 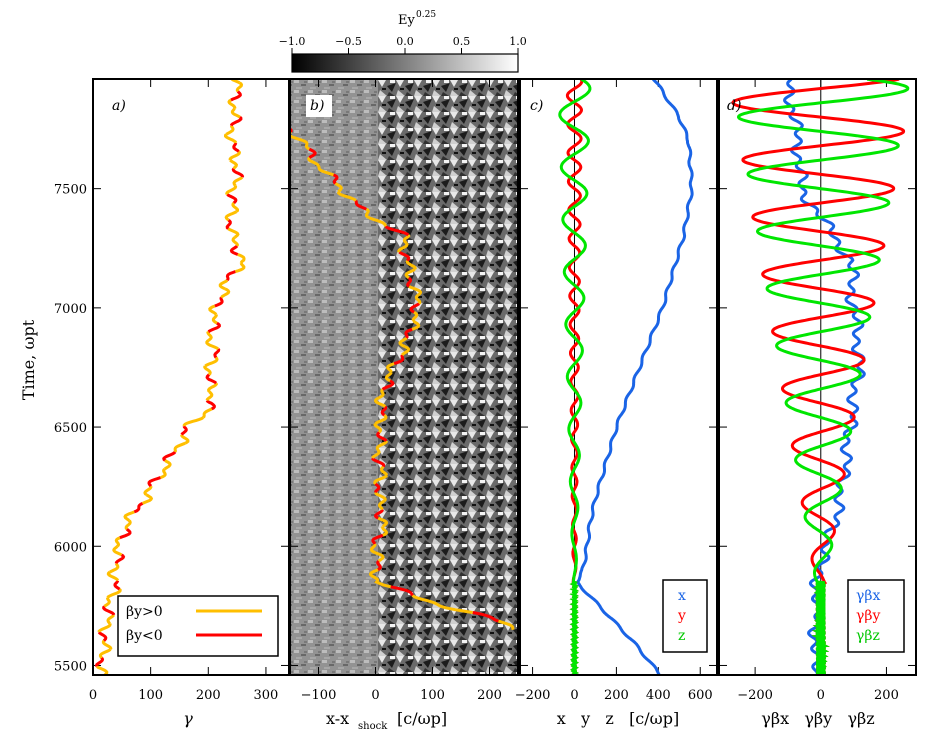 I want to click on x-tick-label-4-0: −200, so click(x=755, y=695).